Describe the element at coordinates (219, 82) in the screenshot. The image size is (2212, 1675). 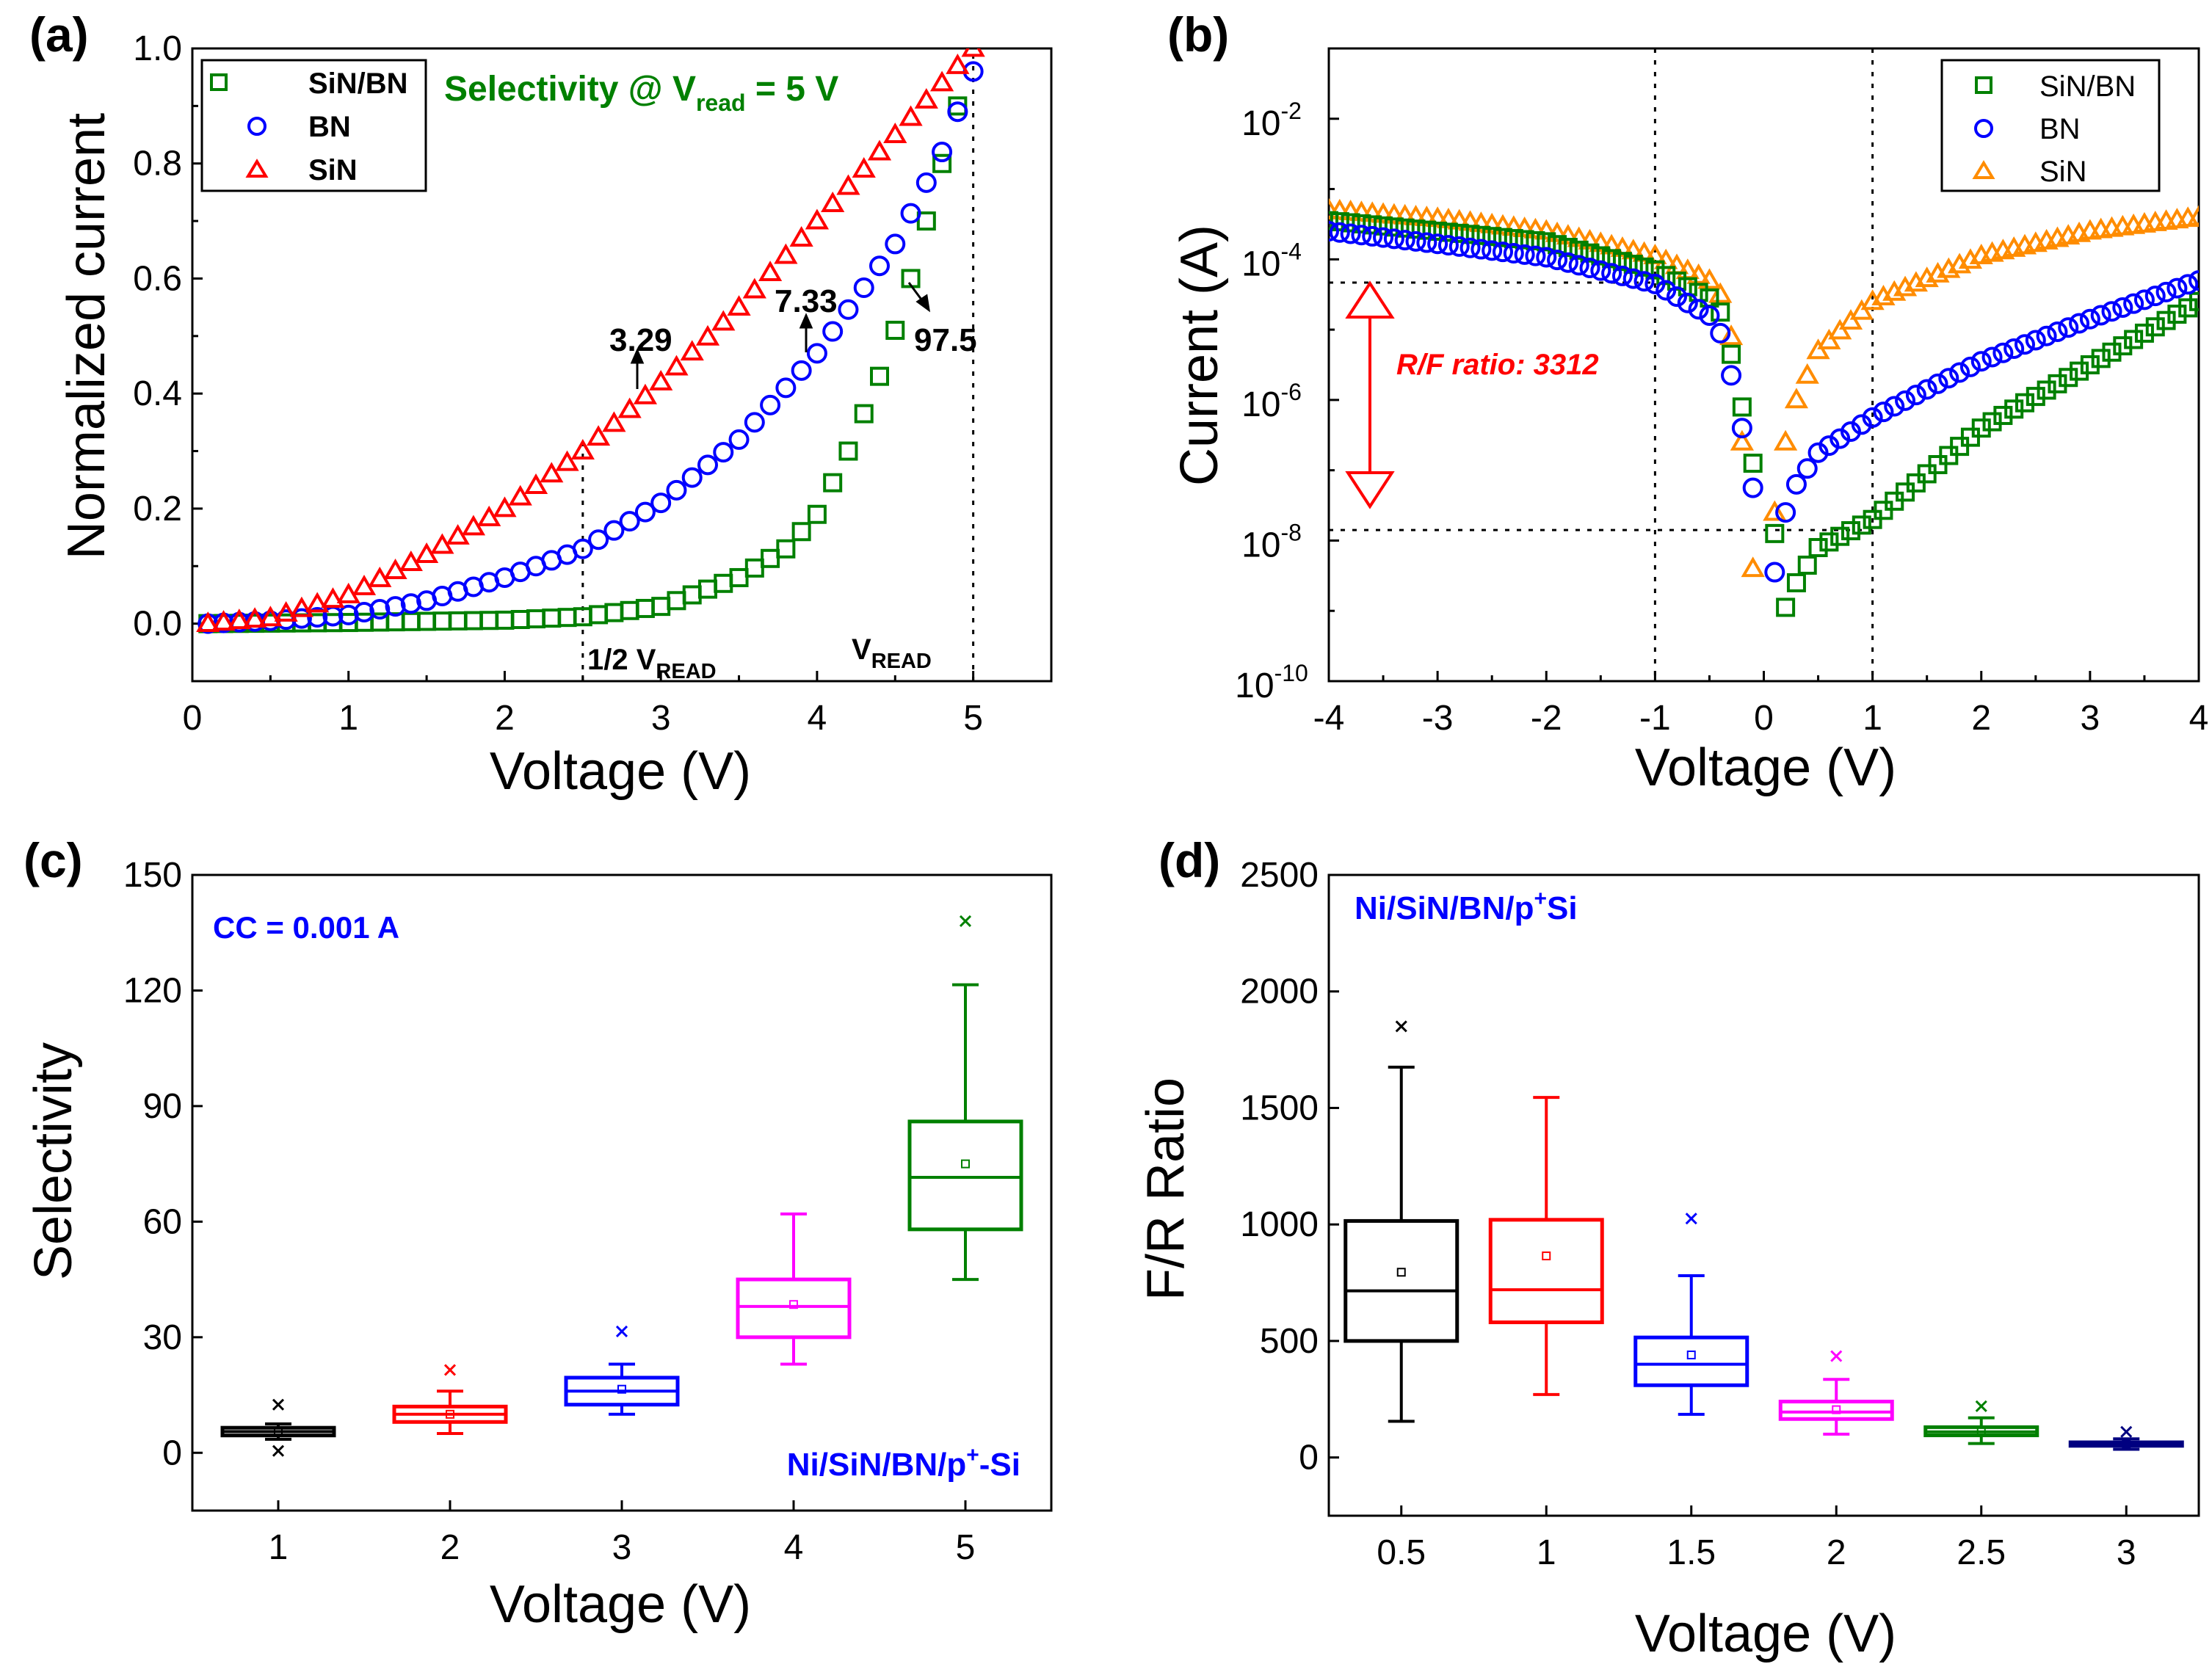
I see `panel-a-legend-marker-square` at that location.